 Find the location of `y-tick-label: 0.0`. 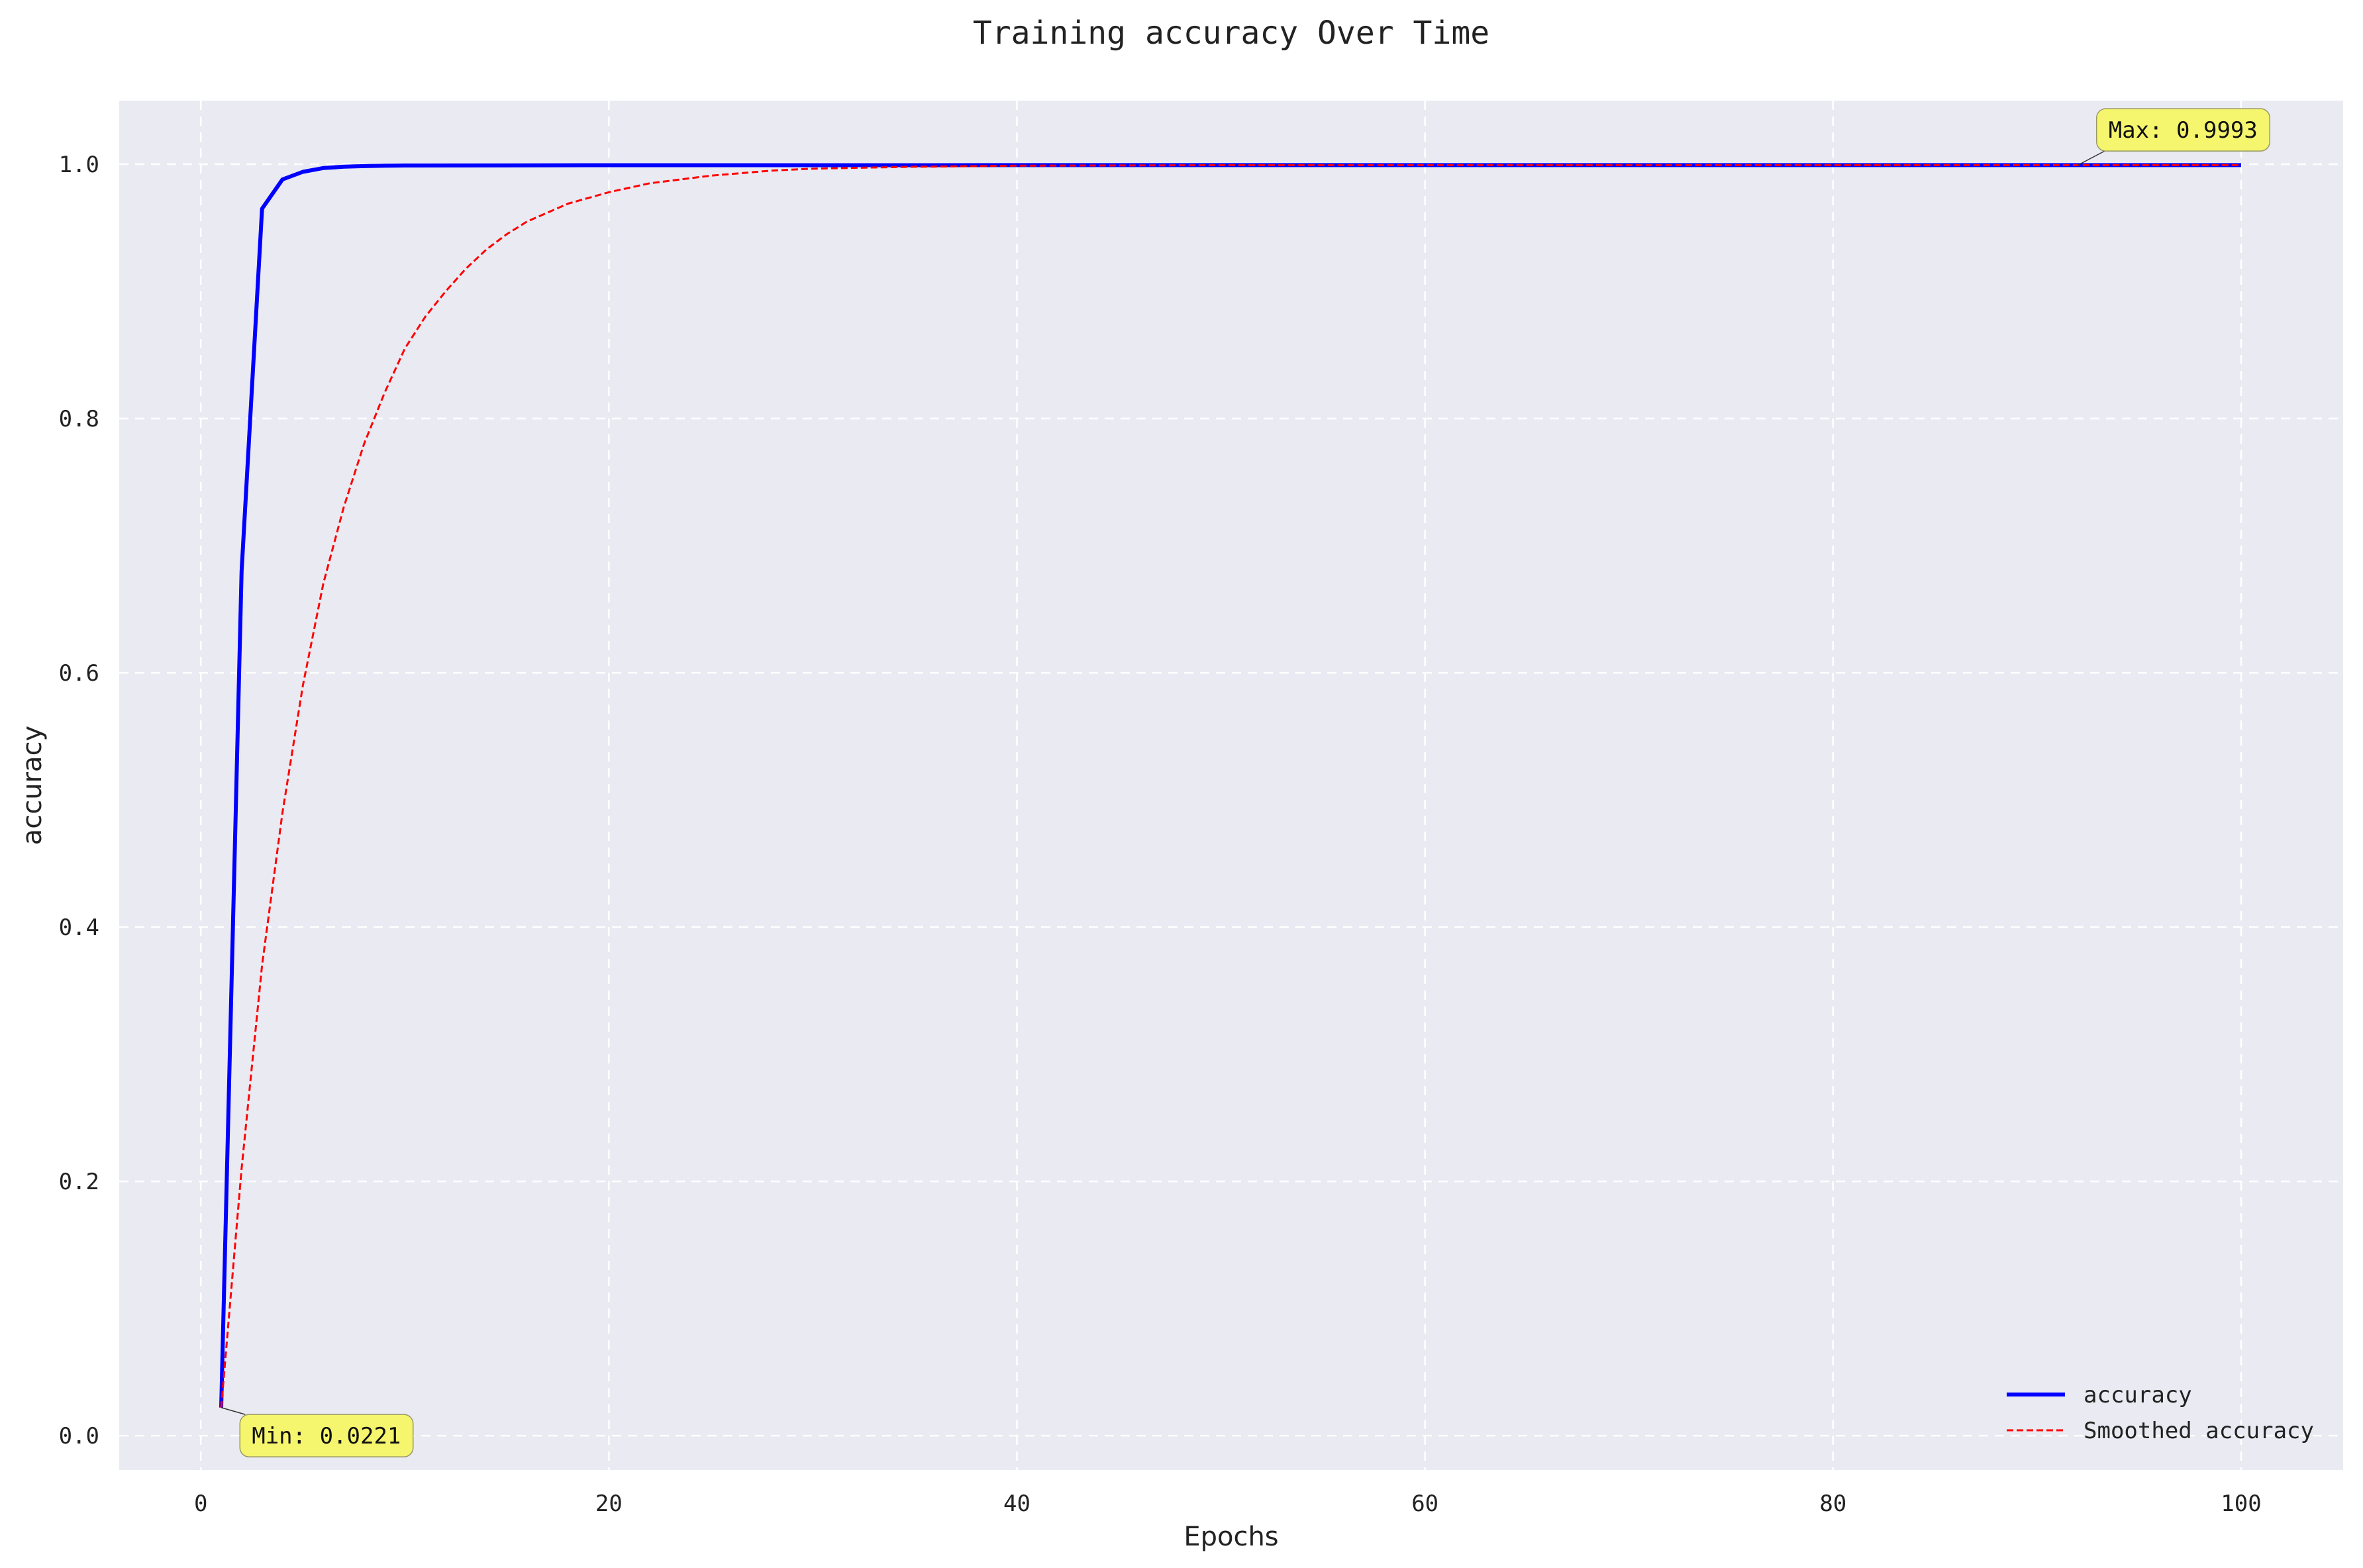

y-tick-label: 0.0 is located at coordinates (79, 1436).